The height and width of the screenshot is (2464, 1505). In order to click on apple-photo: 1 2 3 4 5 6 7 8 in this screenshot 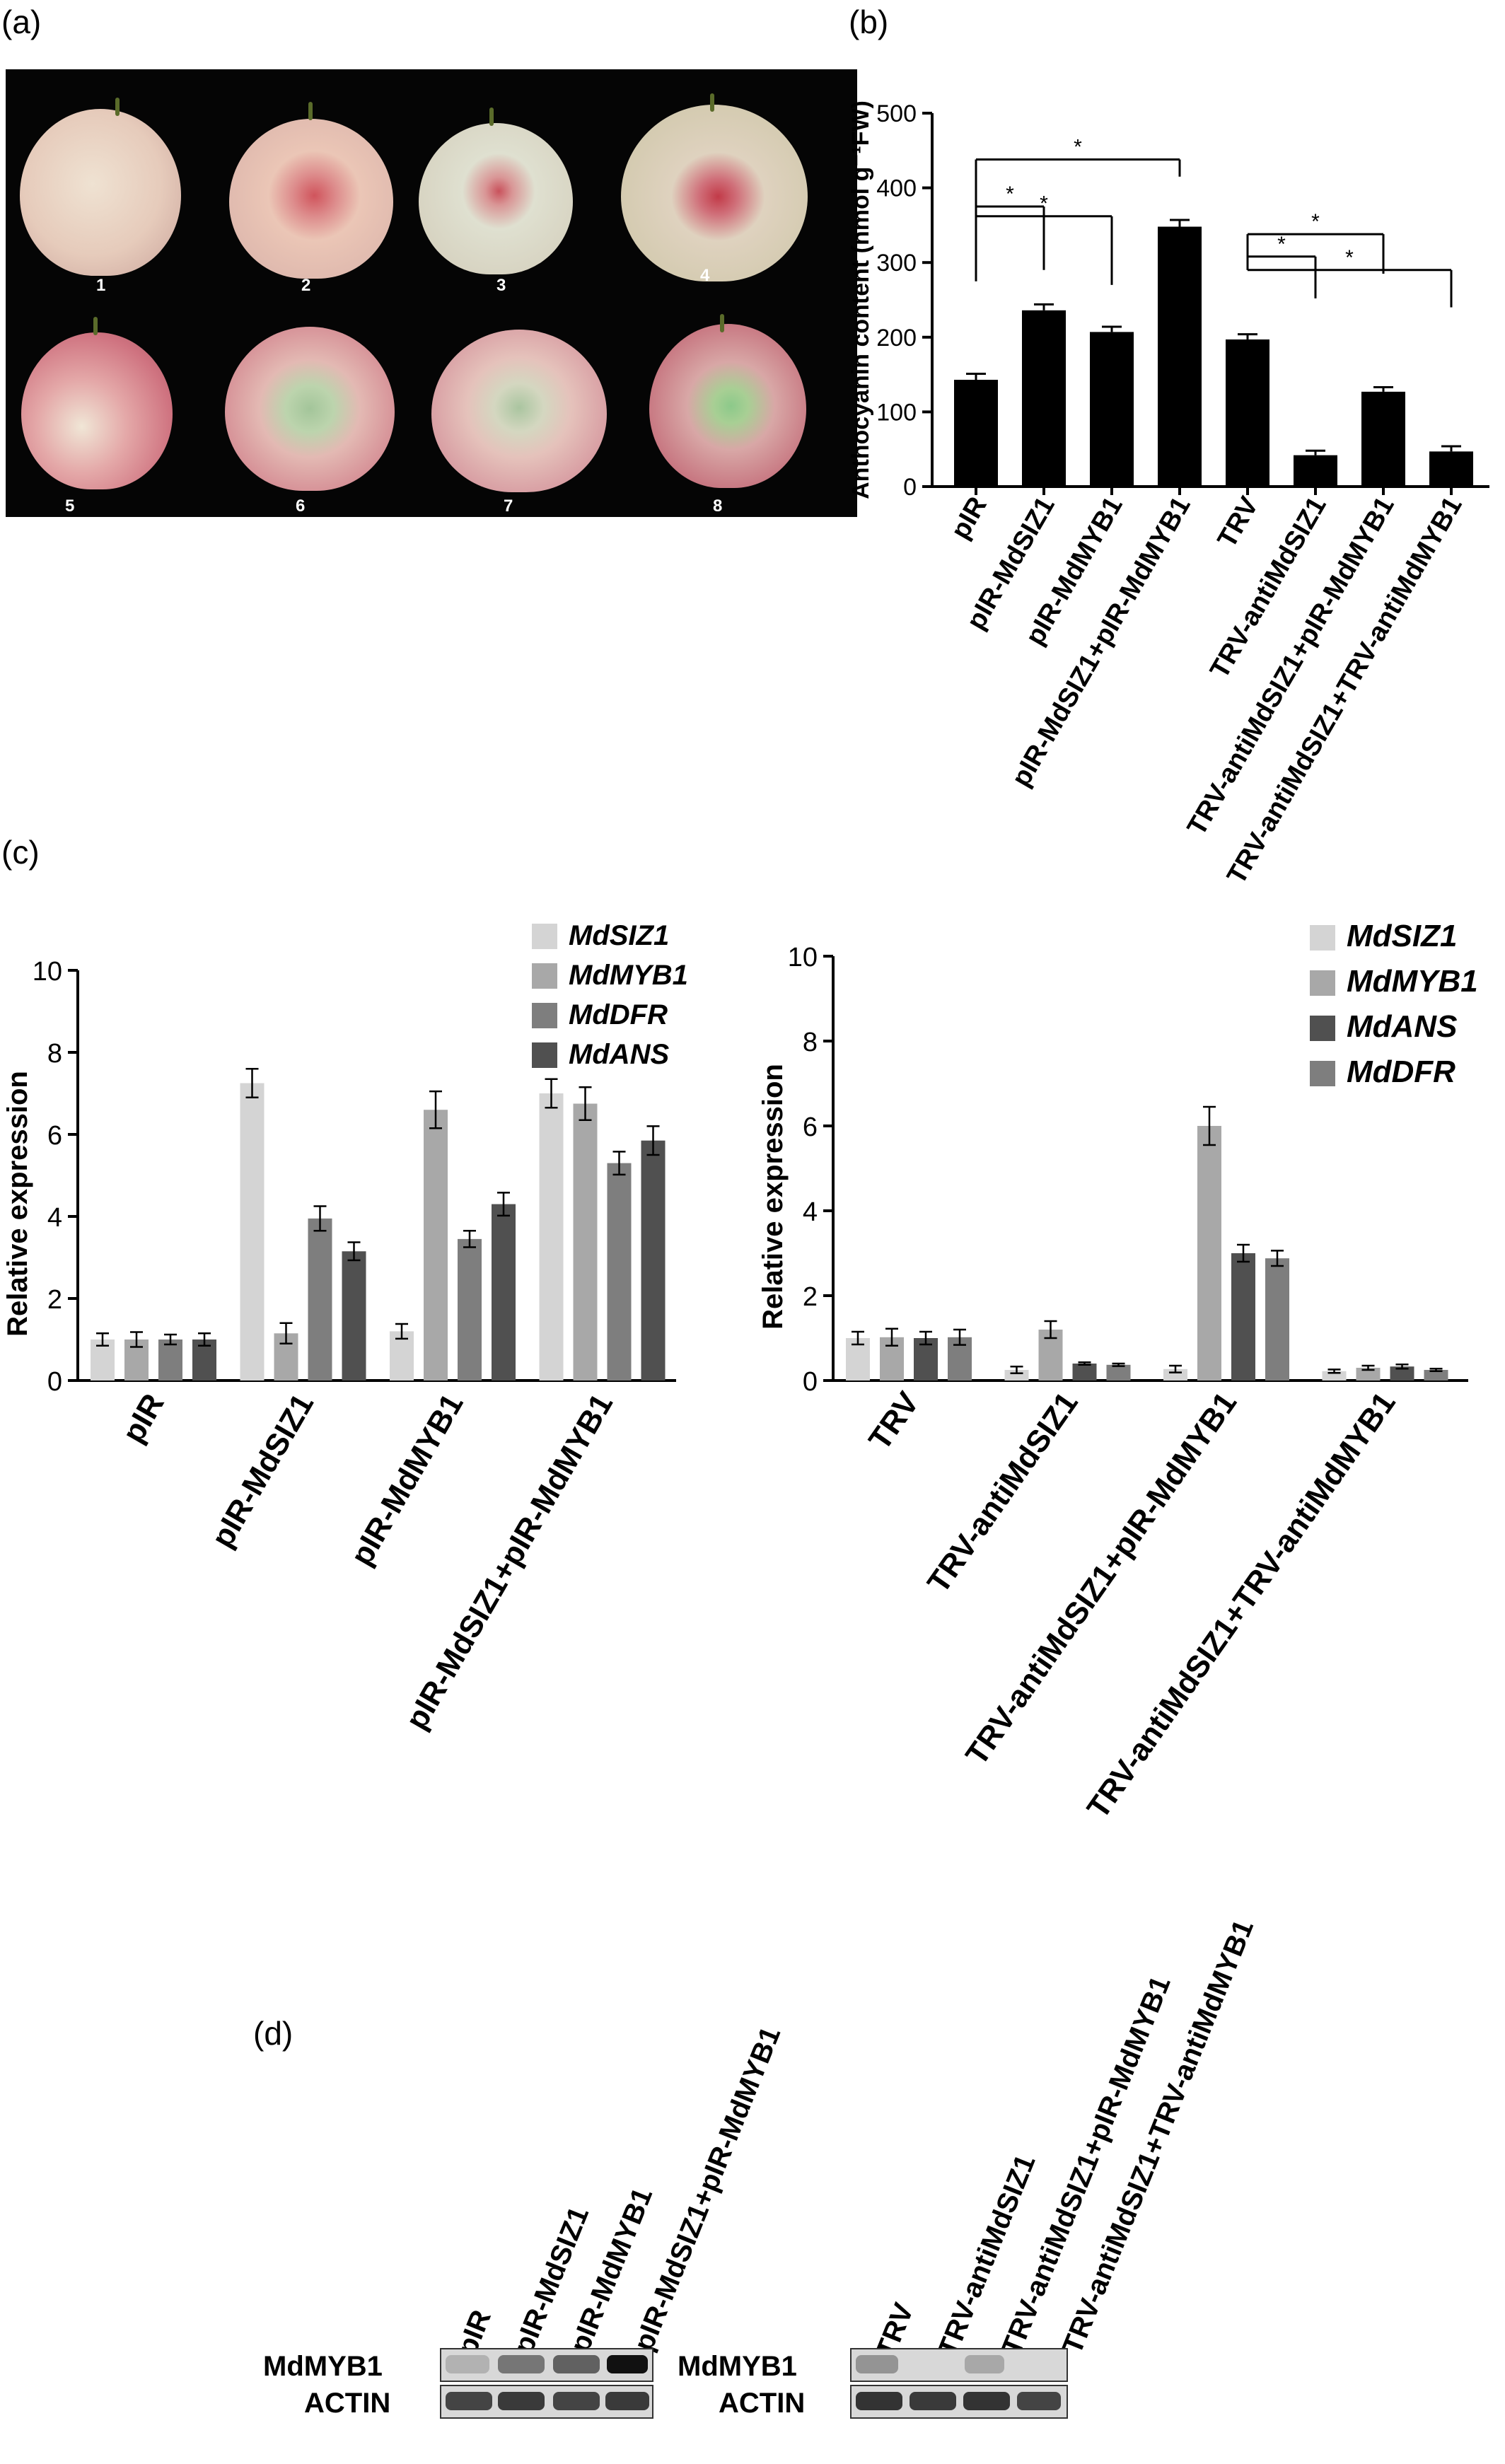, I will do `click(432, 293)`.